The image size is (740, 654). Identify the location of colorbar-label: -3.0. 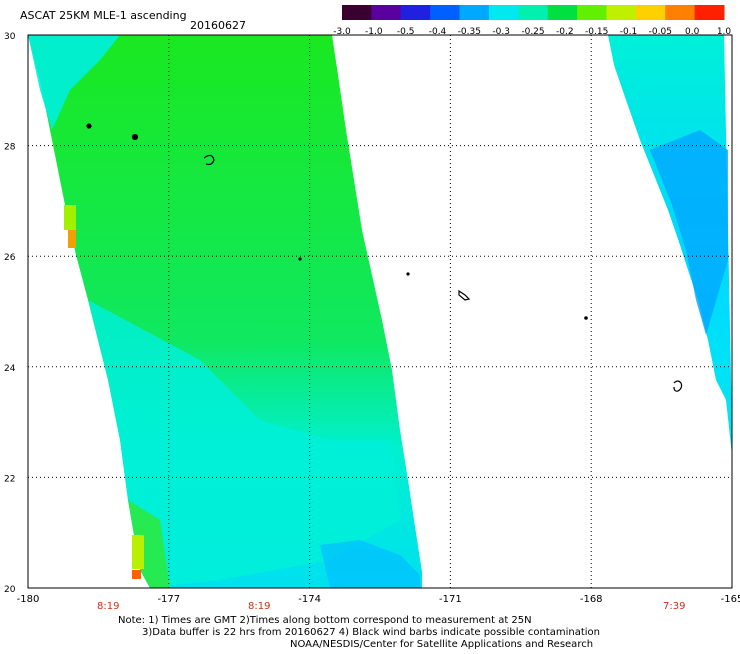
(342, 32).